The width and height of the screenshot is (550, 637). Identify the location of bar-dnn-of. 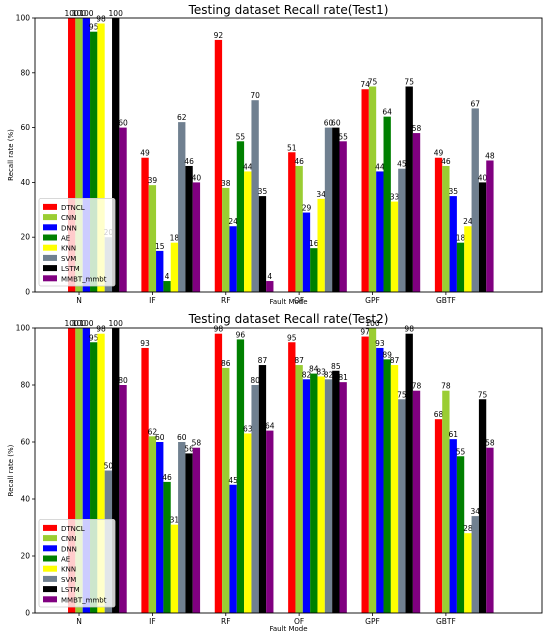
(306, 252).